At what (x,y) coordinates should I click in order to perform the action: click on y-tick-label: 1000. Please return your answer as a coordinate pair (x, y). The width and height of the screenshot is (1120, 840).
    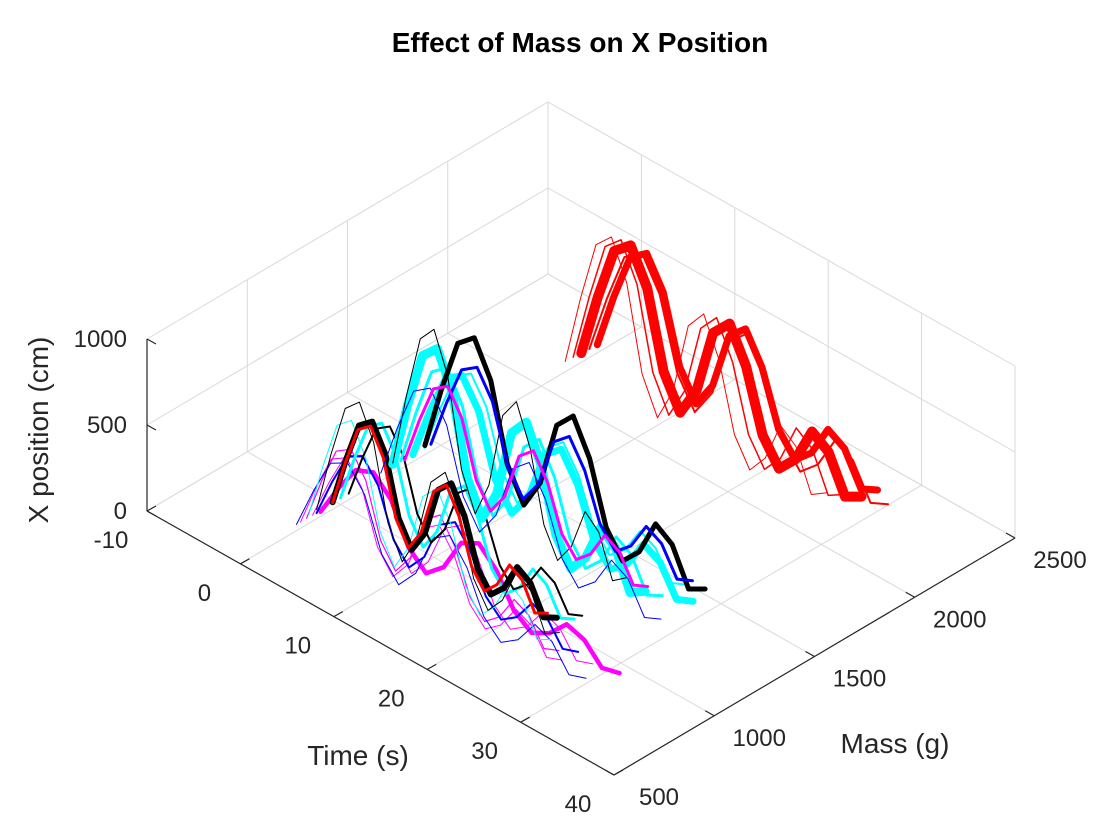
    Looking at the image, I should click on (759, 738).